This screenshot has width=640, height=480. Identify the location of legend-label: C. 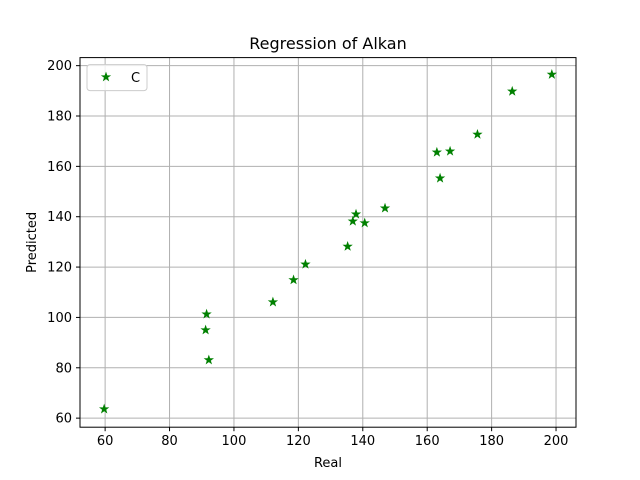
(135, 78).